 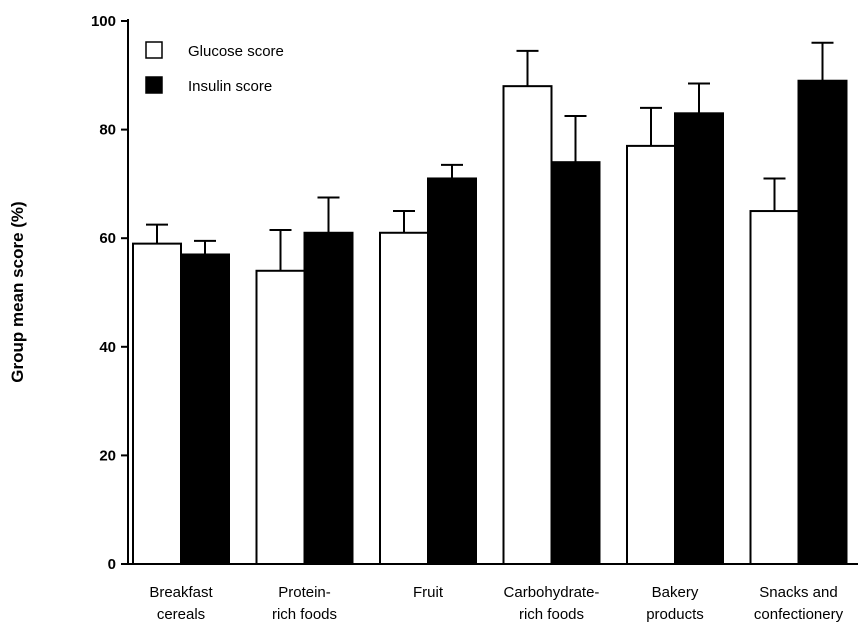 What do you see at coordinates (109, 293) in the screenshot?
I see `y-axis-ticks: 0 20 40 60 80 100` at bounding box center [109, 293].